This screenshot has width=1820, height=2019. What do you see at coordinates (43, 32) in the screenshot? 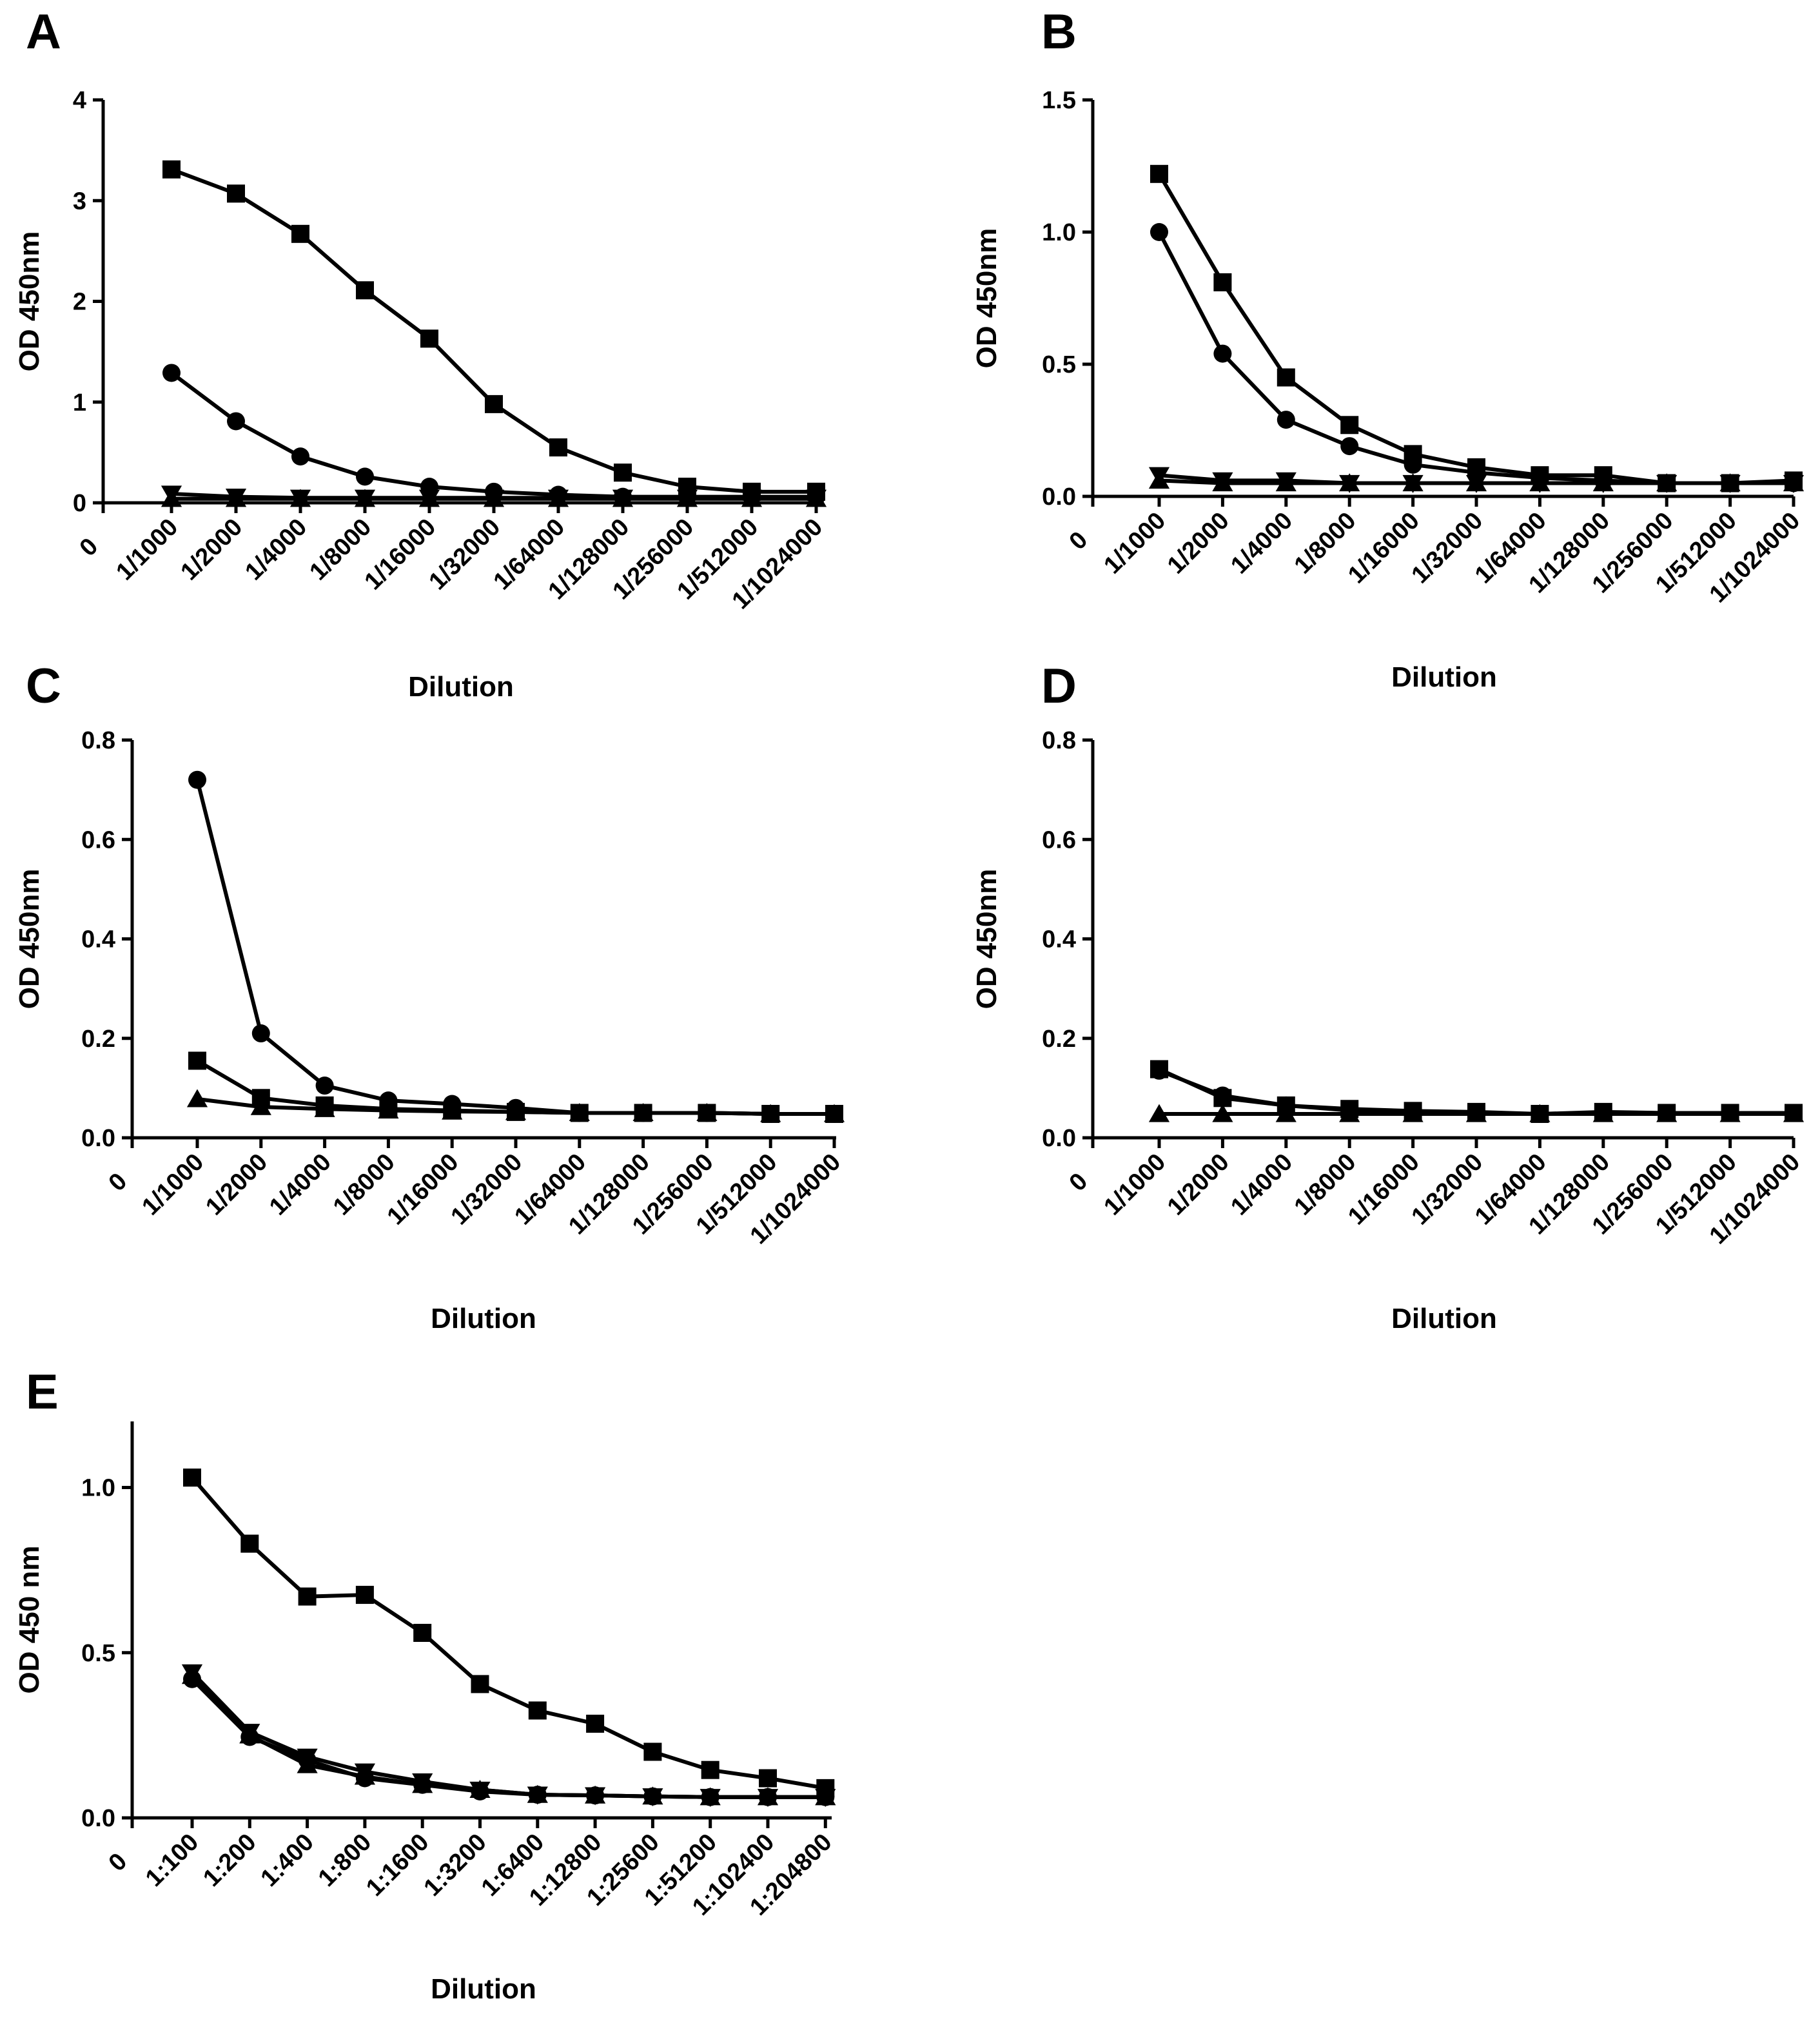
I see `panel-a-letter: A` at bounding box center [43, 32].